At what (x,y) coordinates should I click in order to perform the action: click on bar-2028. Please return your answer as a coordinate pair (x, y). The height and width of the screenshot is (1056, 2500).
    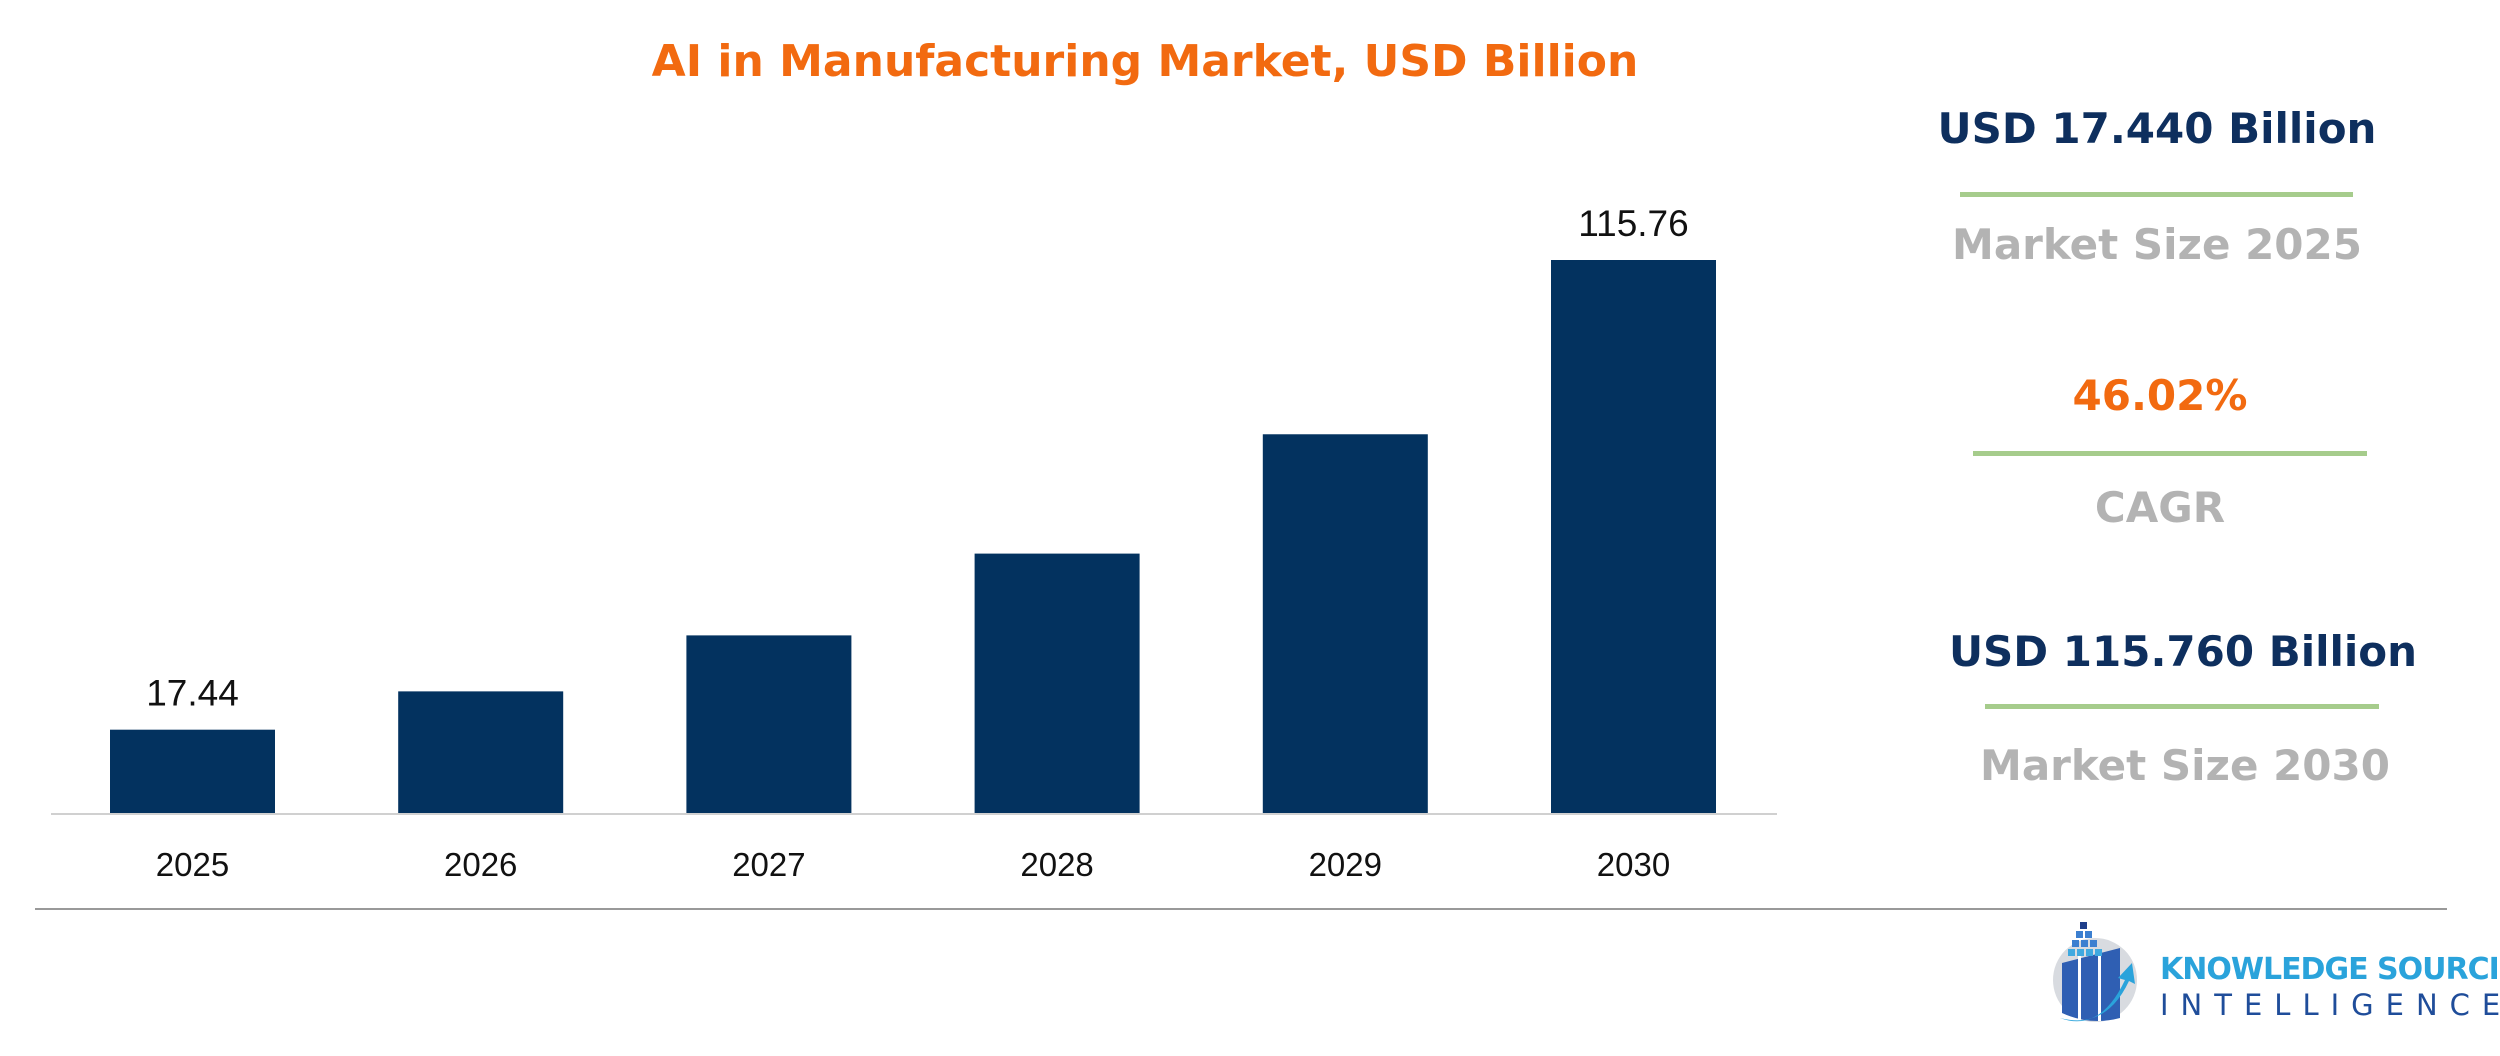
    Looking at the image, I should click on (1057, 683).